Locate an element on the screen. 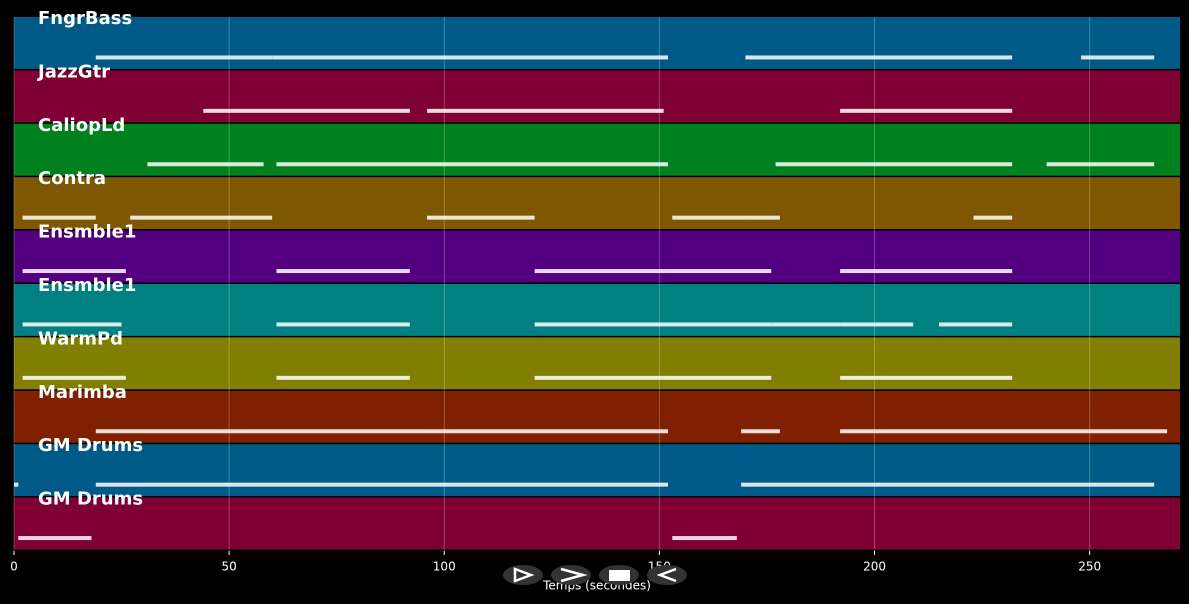 This screenshot has height=604, width=1189. play-button is located at coordinates (523, 575).